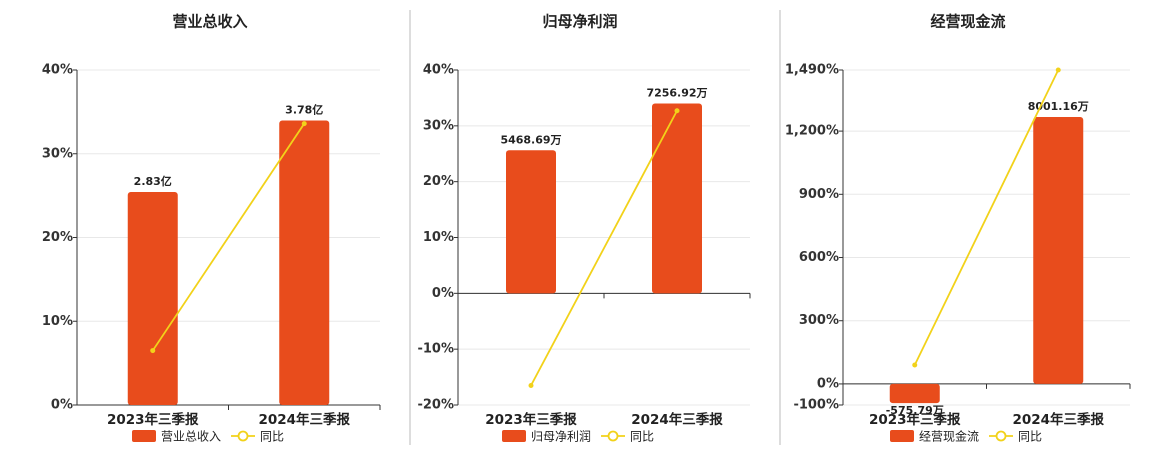 The height and width of the screenshot is (450, 1160). I want to click on value-label: 8001.16万, so click(1058, 106).